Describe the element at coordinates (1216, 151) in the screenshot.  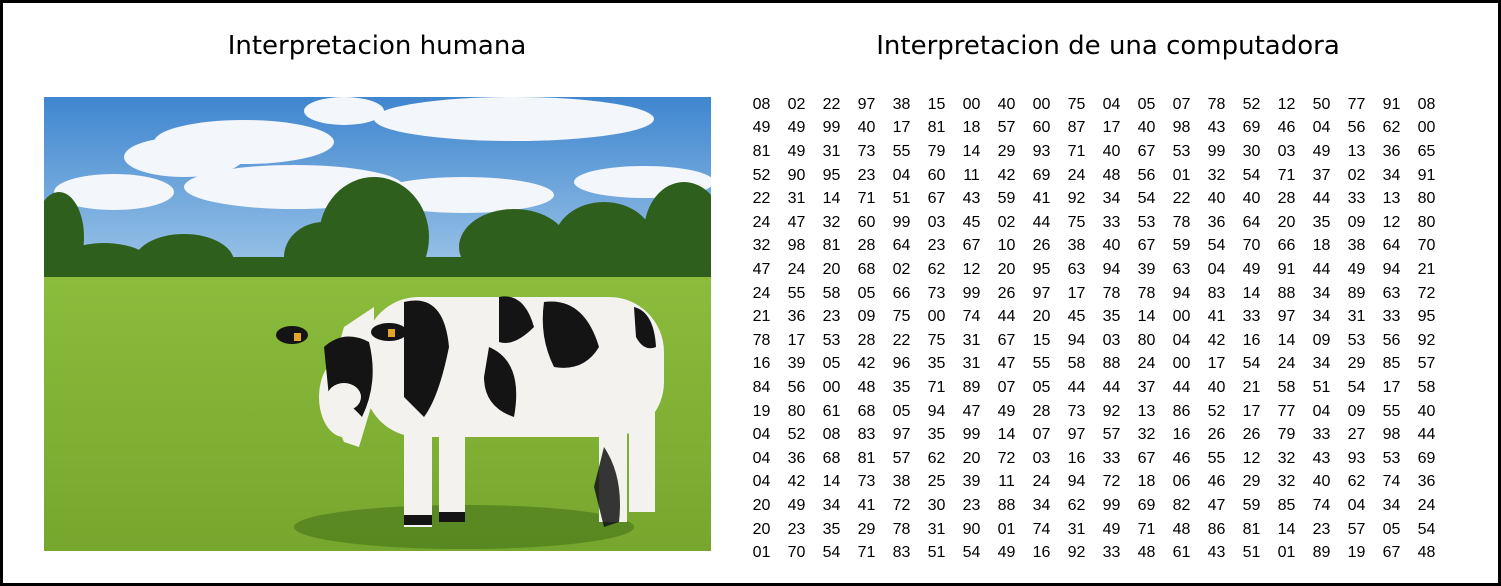
I see `matrix-cell: 99` at that location.